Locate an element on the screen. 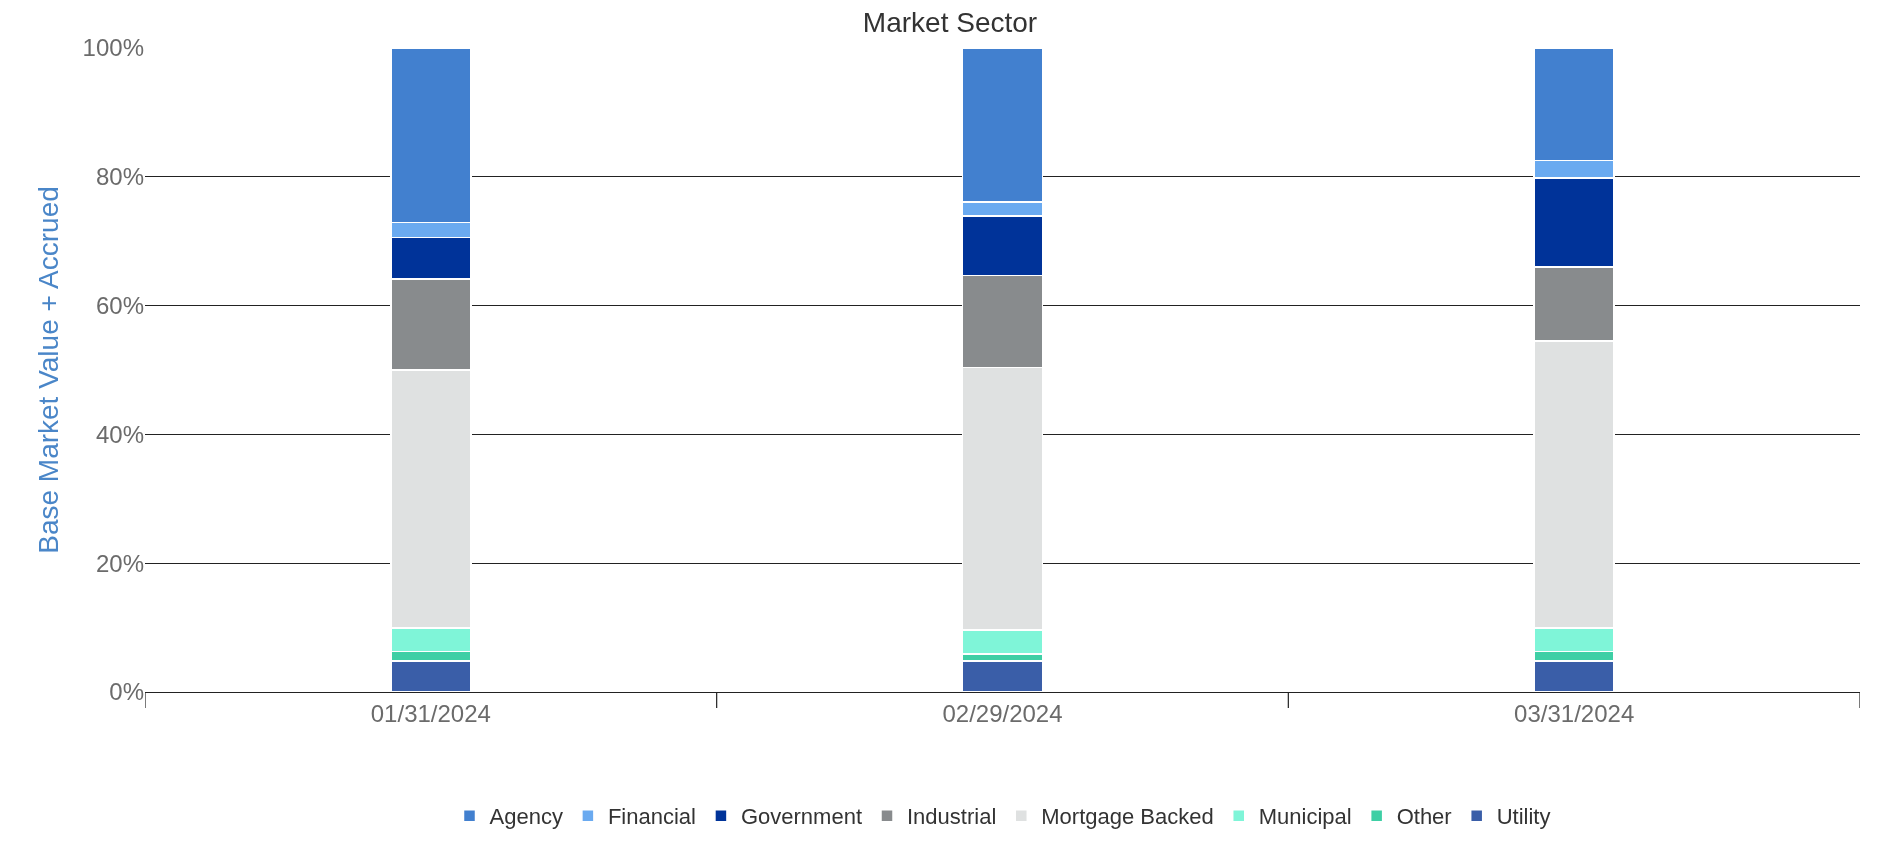 Image resolution: width=1900 pixels, height=849 pixels. y-tick-label: 60% is located at coordinates (119, 305).